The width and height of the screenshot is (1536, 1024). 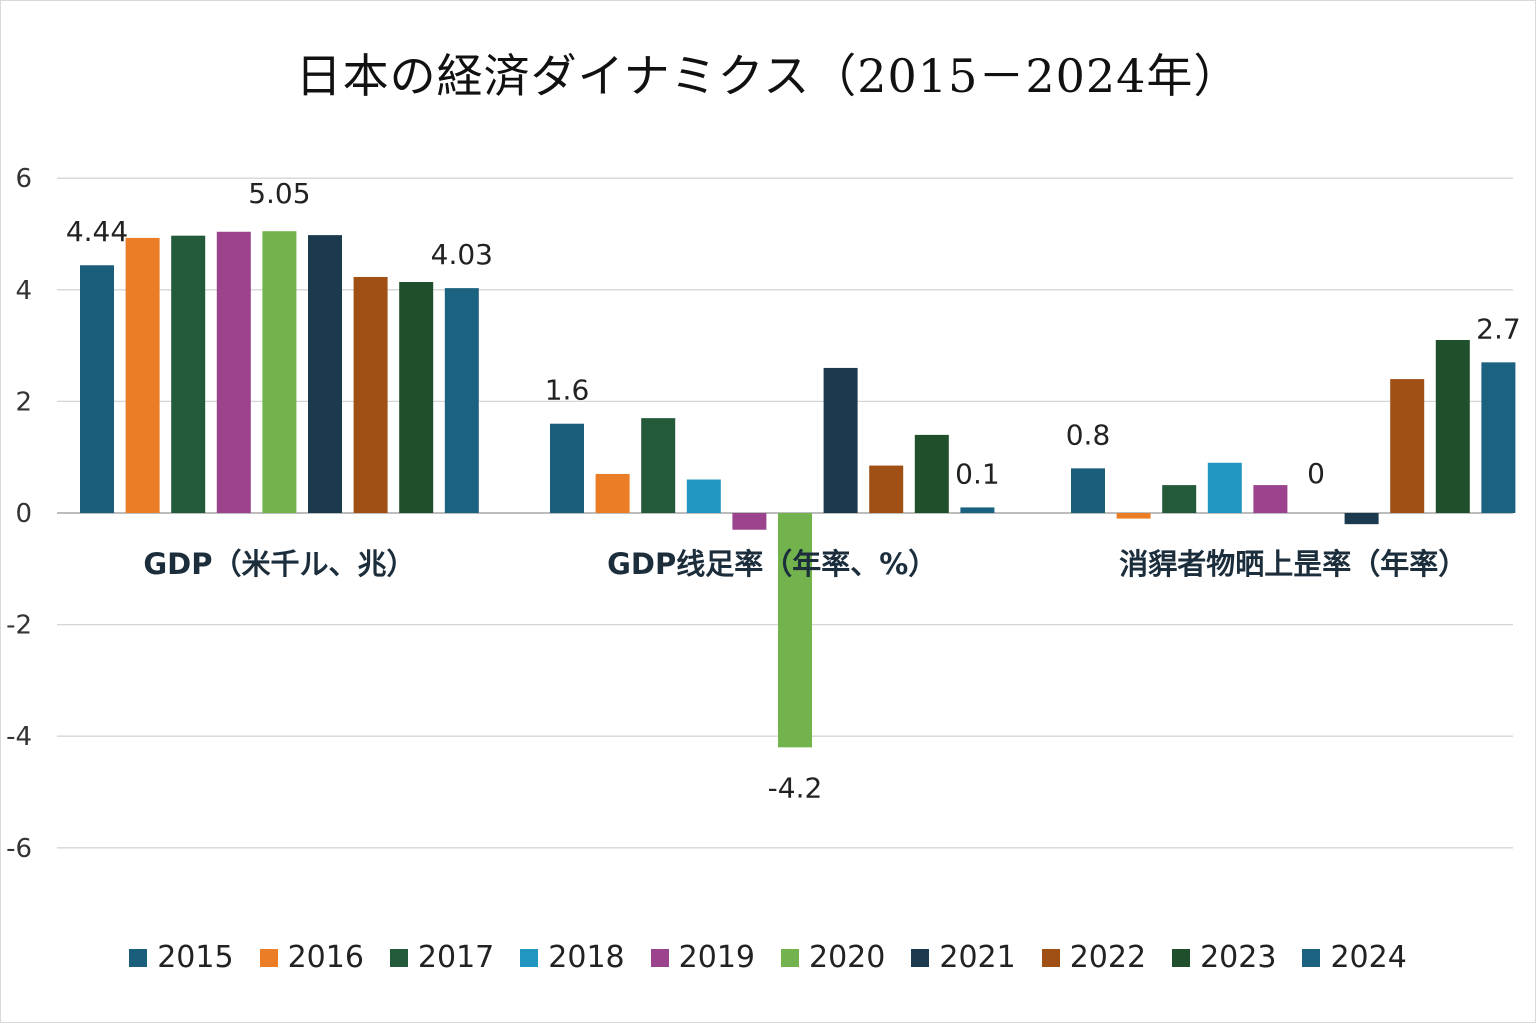 I want to click on legend-item-2021: 2021, so click(x=963, y=957).